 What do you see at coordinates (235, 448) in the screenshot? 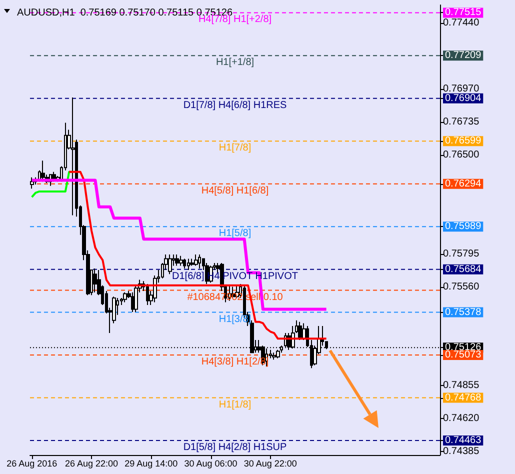
I see `ref-line-label: D1[5/8] H4[2/8] H1SUP` at bounding box center [235, 448].